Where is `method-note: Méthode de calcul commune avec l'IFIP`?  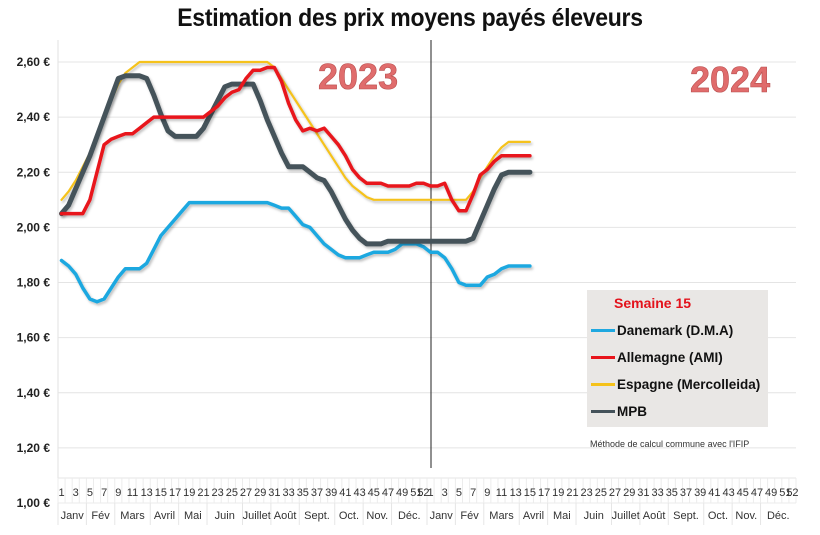
method-note: Méthode de calcul commune avec l'IFIP is located at coordinates (670, 444).